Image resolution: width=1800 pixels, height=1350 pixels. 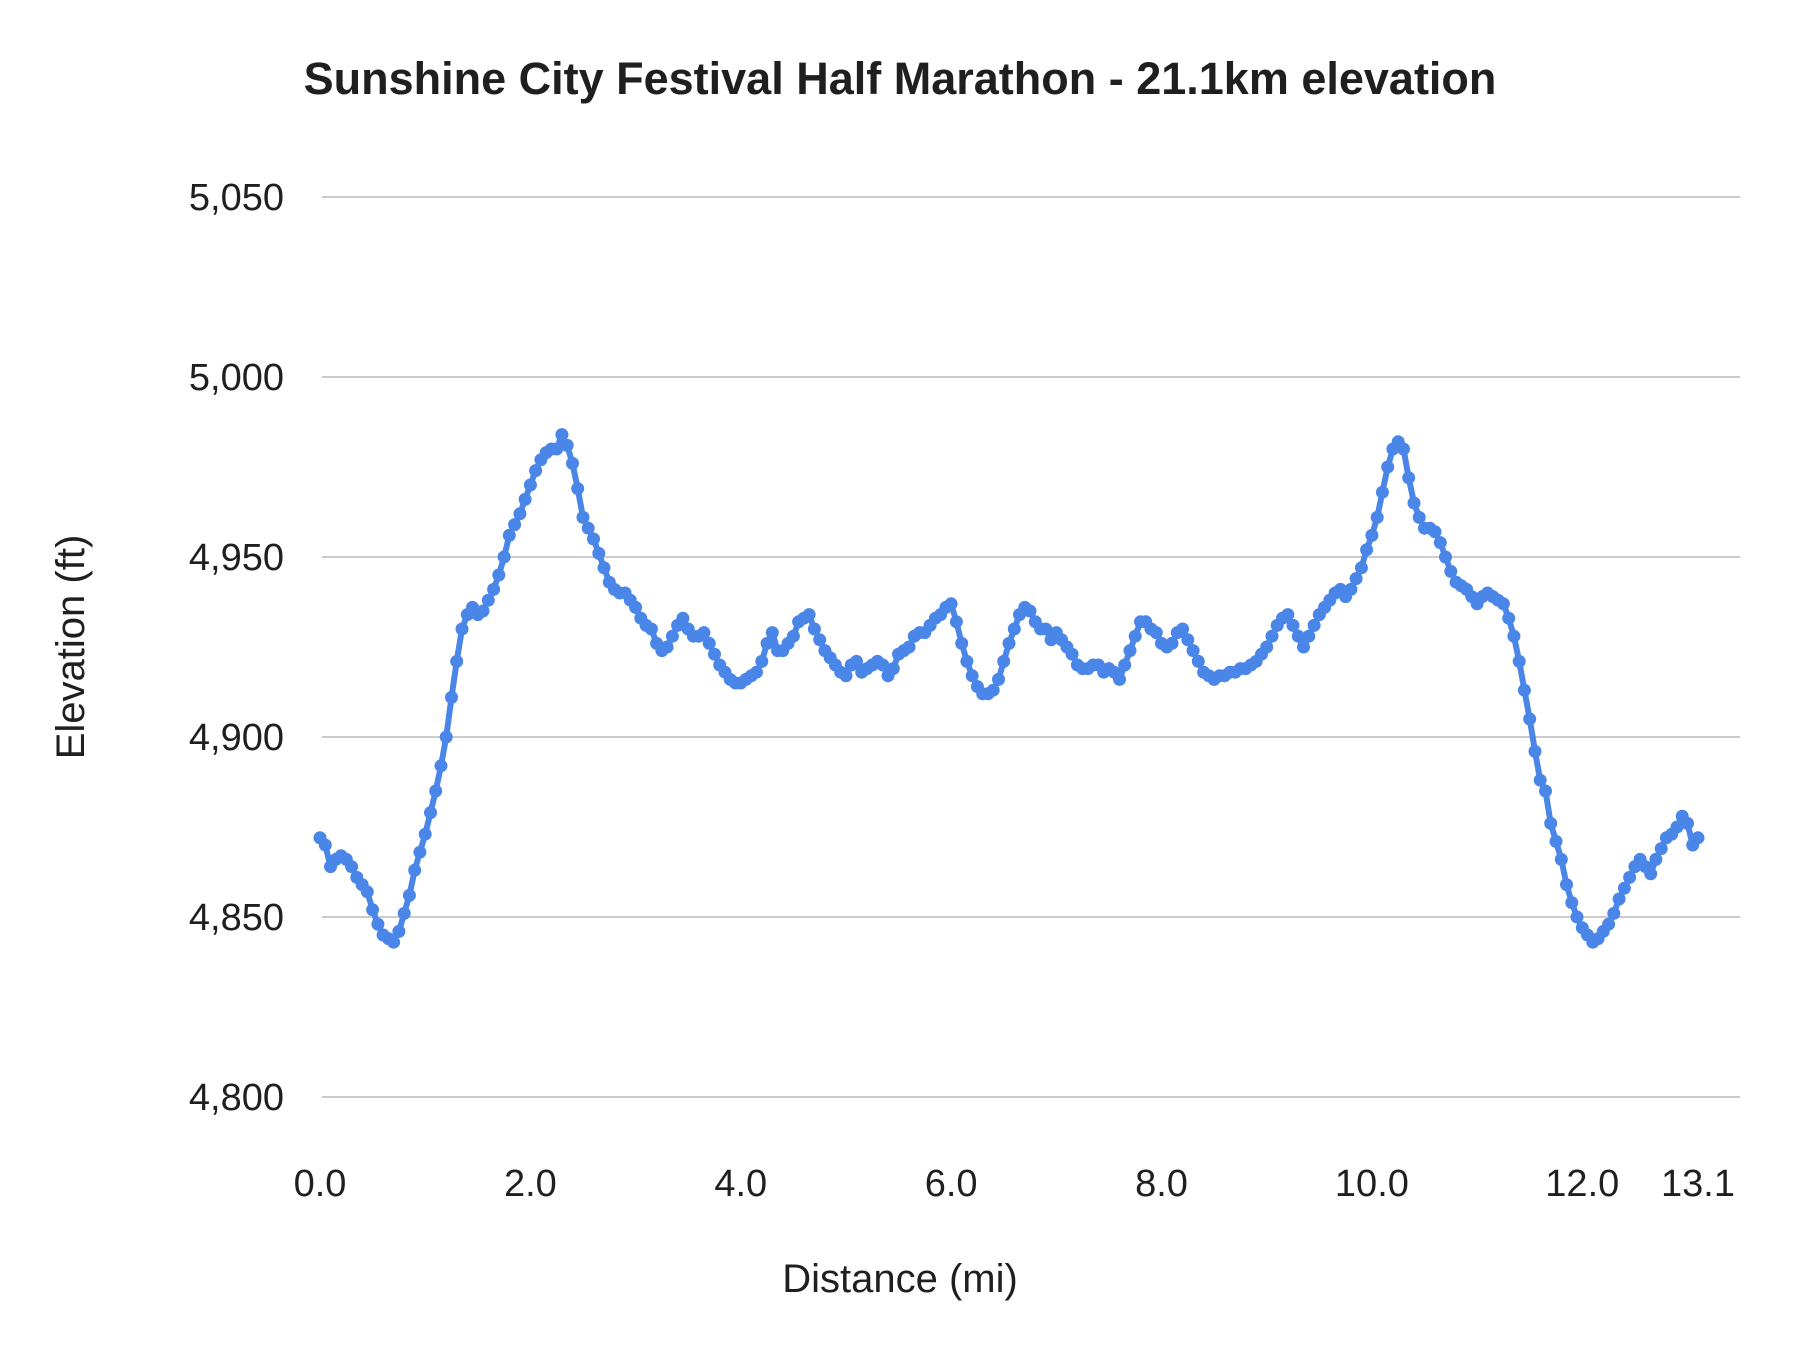 I want to click on y-axis-title: Elevation (ft), so click(x=71, y=647).